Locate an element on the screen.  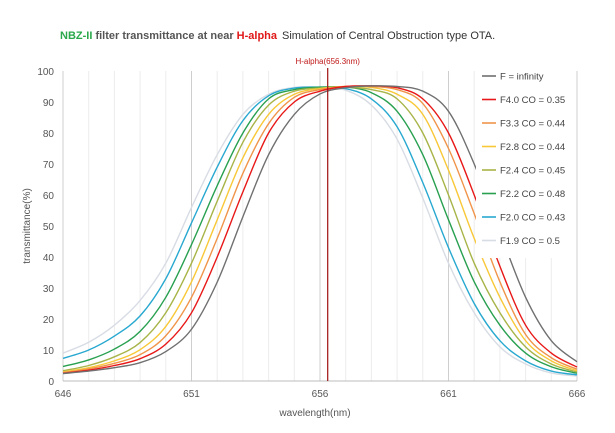
y-tick-label: 60 is located at coordinates (49, 196).